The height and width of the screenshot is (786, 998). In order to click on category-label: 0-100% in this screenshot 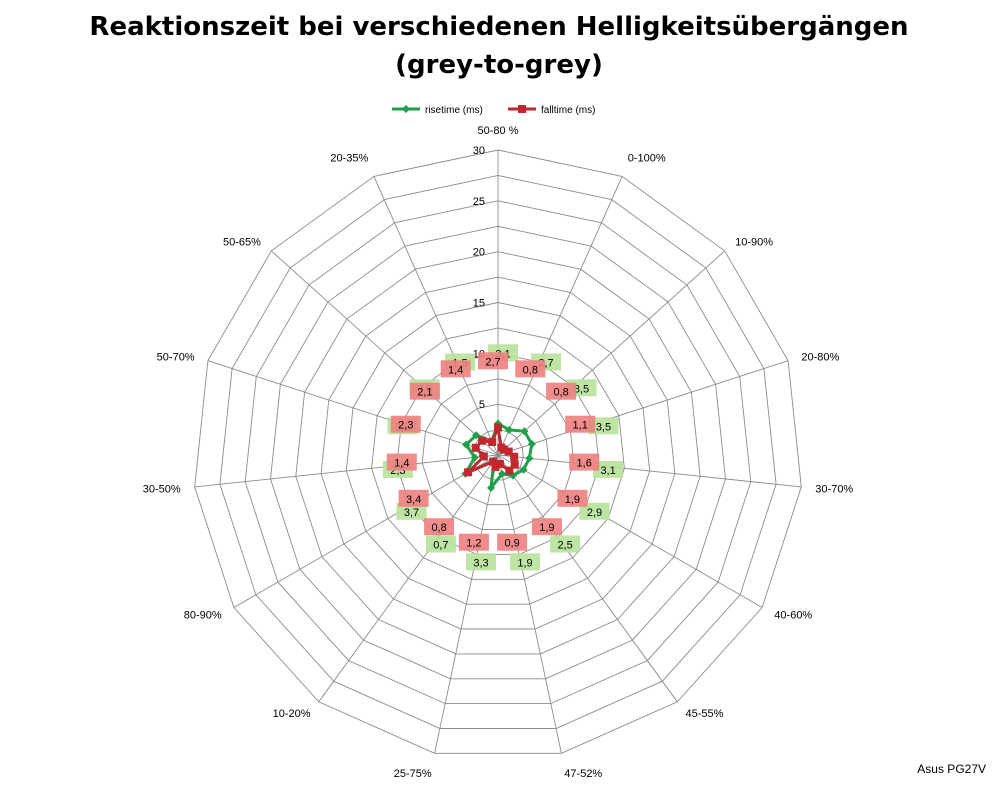, I will do `click(647, 159)`.